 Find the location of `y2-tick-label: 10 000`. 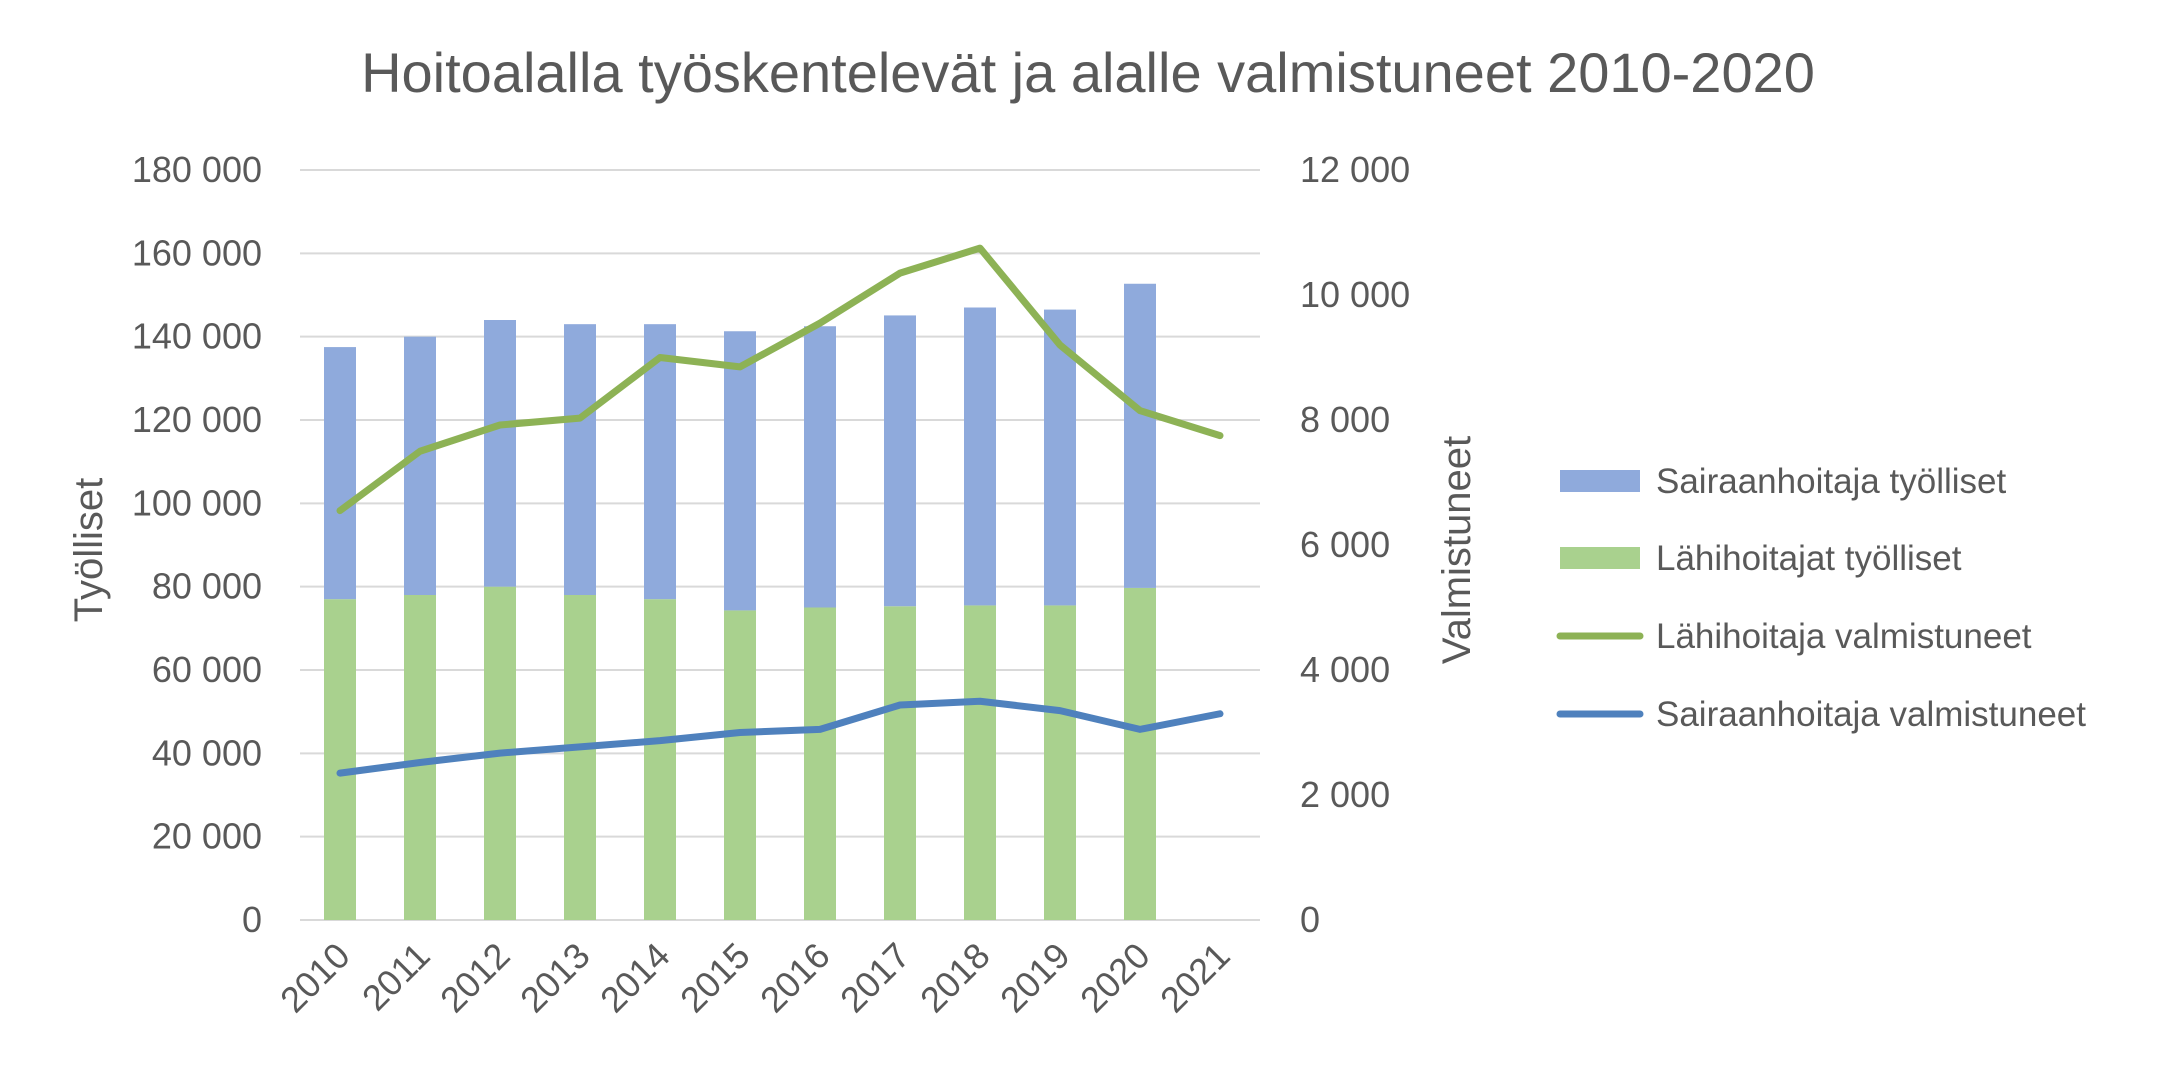

y2-tick-label: 10 000 is located at coordinates (1355, 294).